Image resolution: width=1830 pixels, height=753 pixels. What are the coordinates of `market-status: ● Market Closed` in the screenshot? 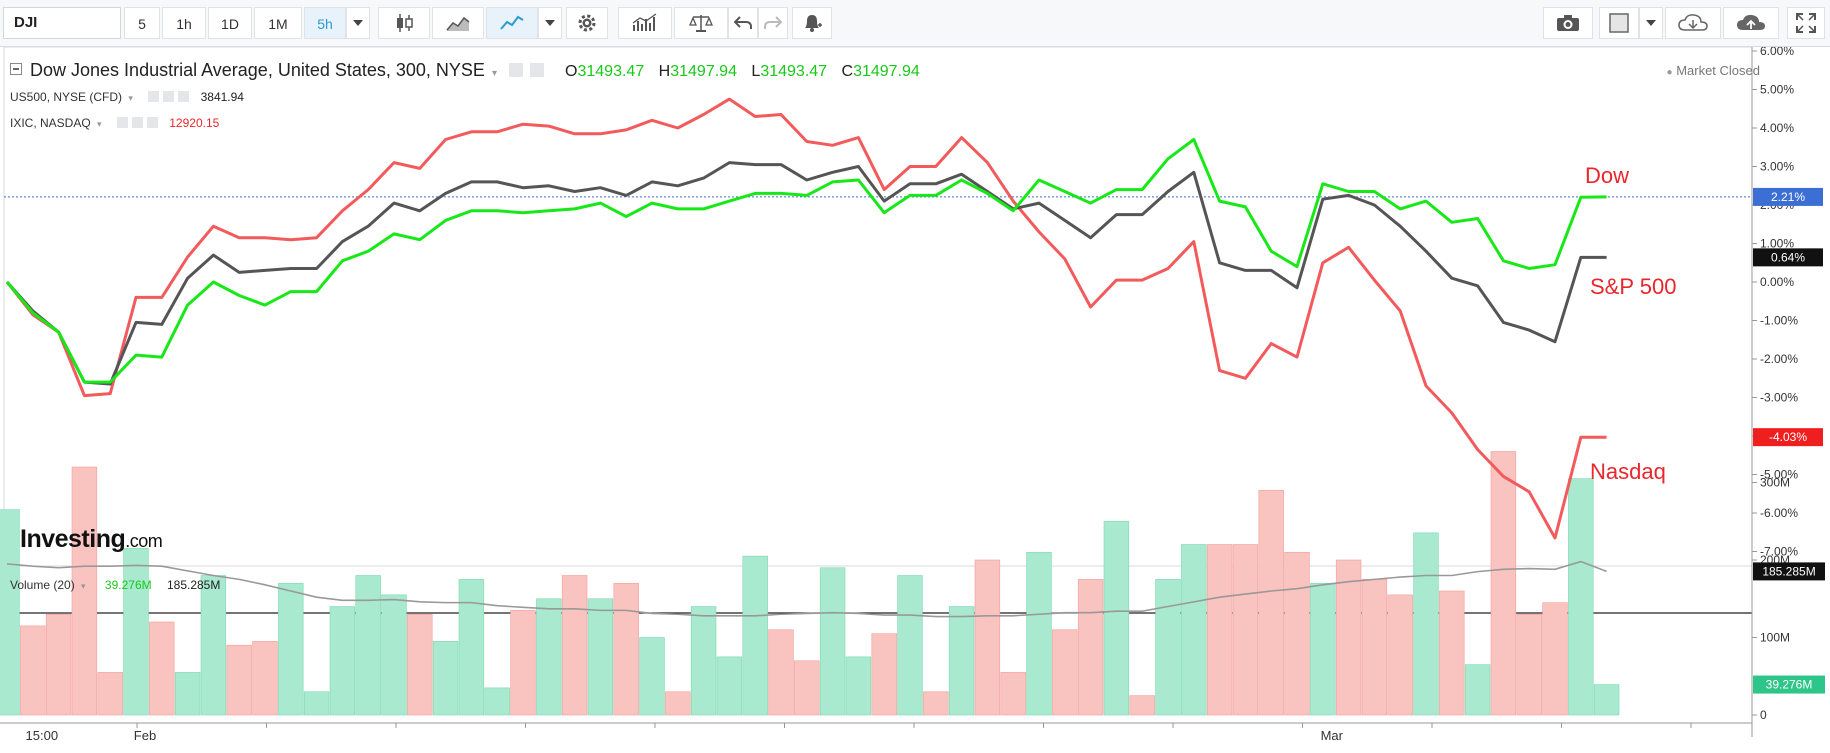 It's located at (1713, 70).